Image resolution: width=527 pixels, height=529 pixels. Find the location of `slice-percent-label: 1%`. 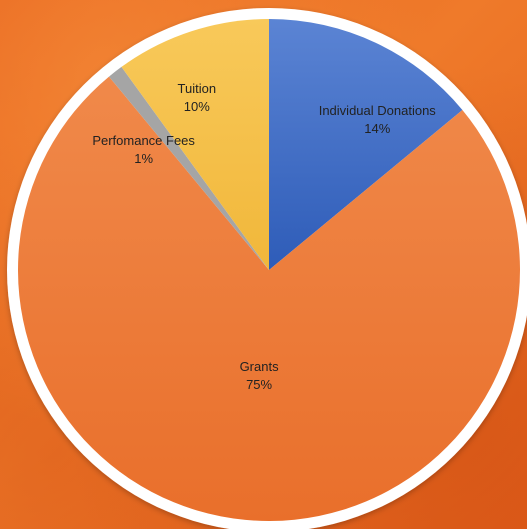

slice-percent-label: 1% is located at coordinates (143, 158).